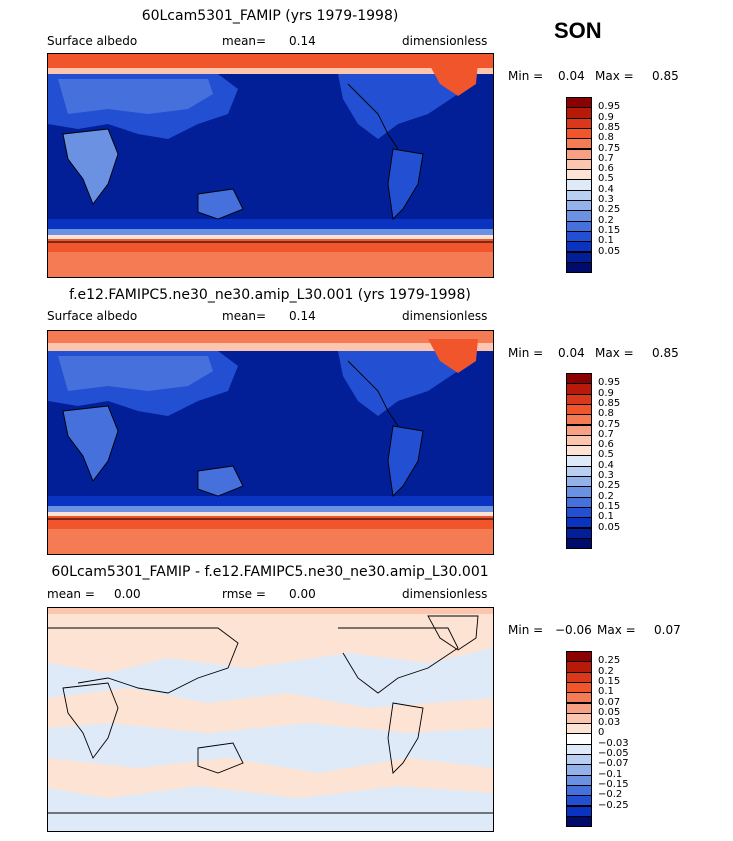 Image resolution: width=733 pixels, height=841 pixels. What do you see at coordinates (616, 630) in the screenshot?
I see `panel-3-max-label: Max =` at bounding box center [616, 630].